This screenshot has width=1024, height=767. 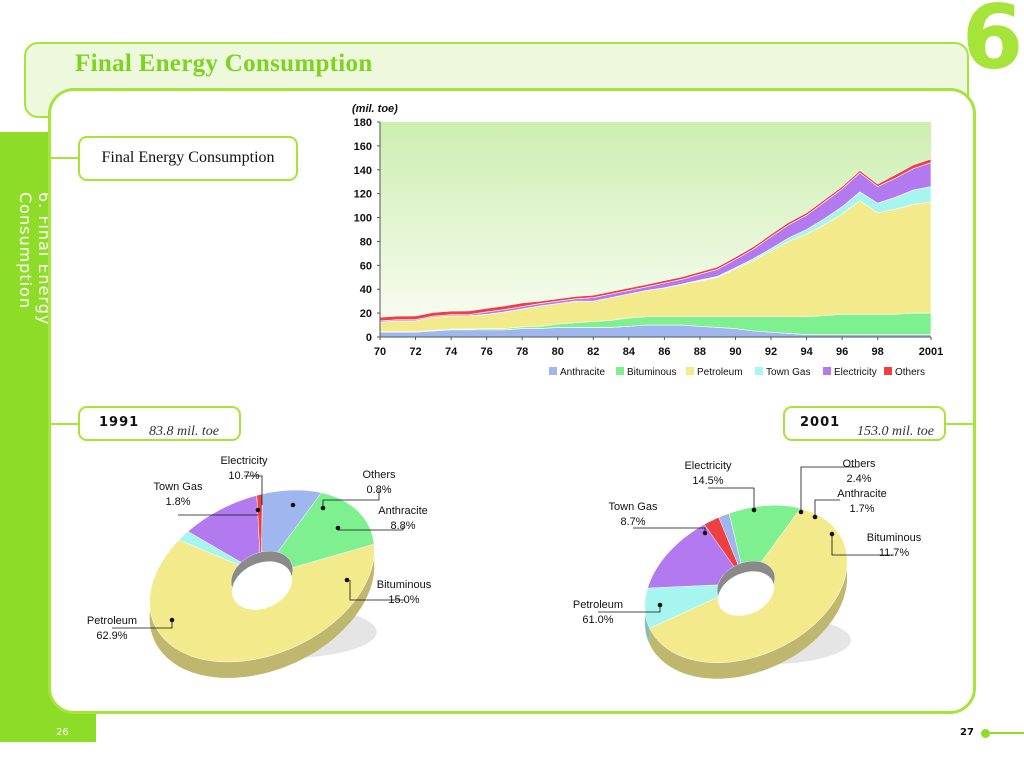 I want to click on x-tick-label: 92, so click(x=771, y=352).